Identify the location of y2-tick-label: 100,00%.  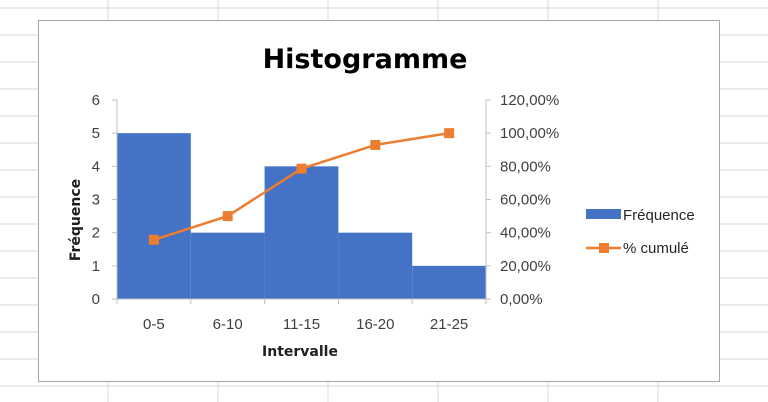
(529, 133).